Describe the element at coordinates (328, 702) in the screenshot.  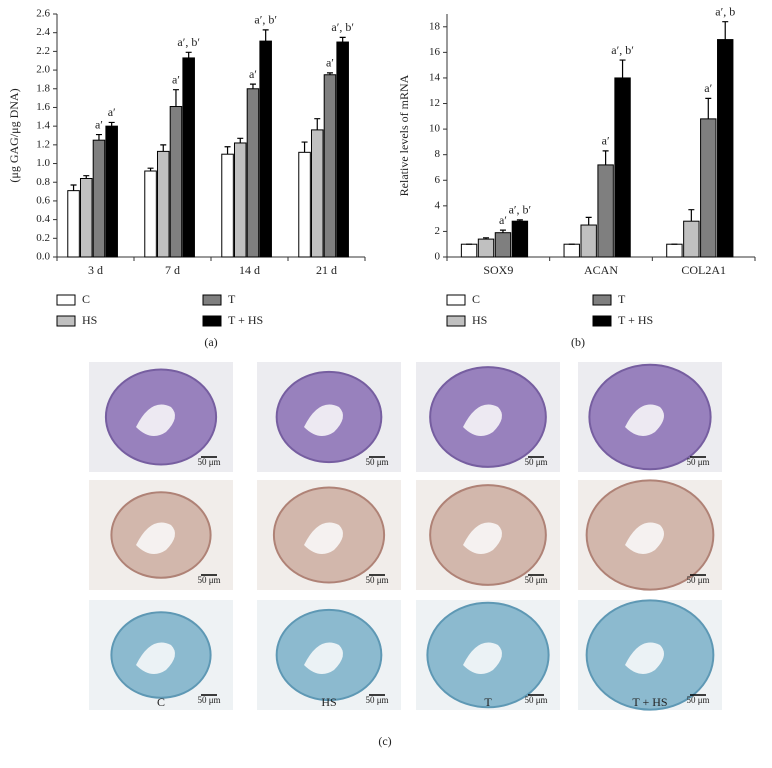
I see `column-label: HS` at that location.